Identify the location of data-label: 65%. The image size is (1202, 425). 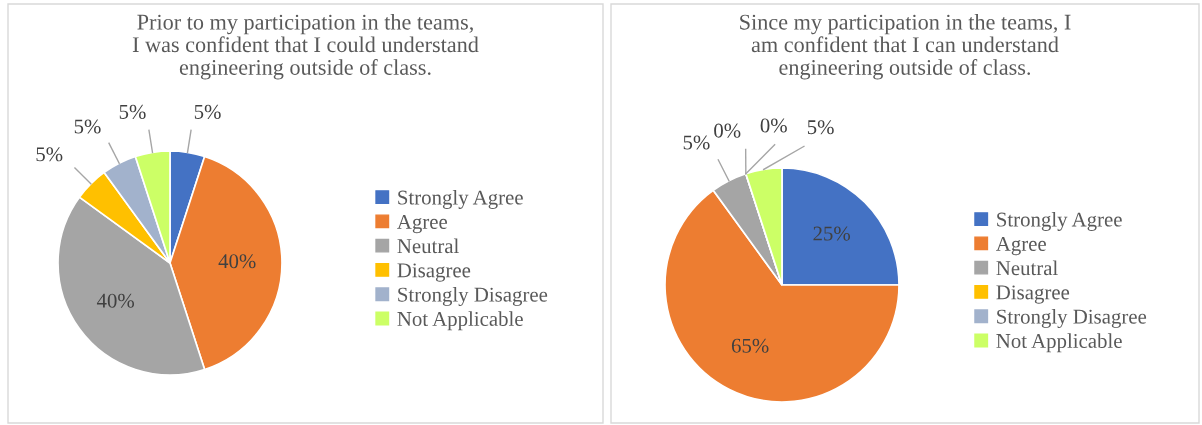
(750, 345).